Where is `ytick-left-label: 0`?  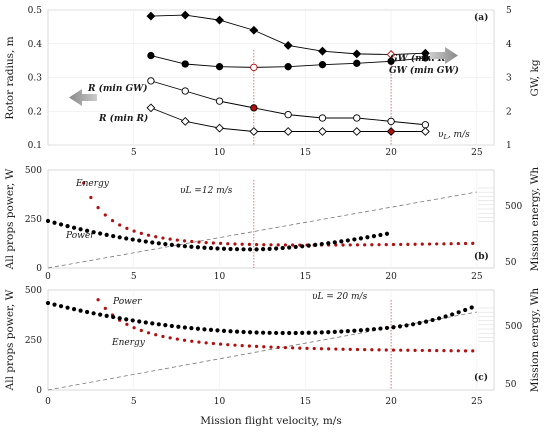
ytick-left-label: 0 is located at coordinates (39, 269).